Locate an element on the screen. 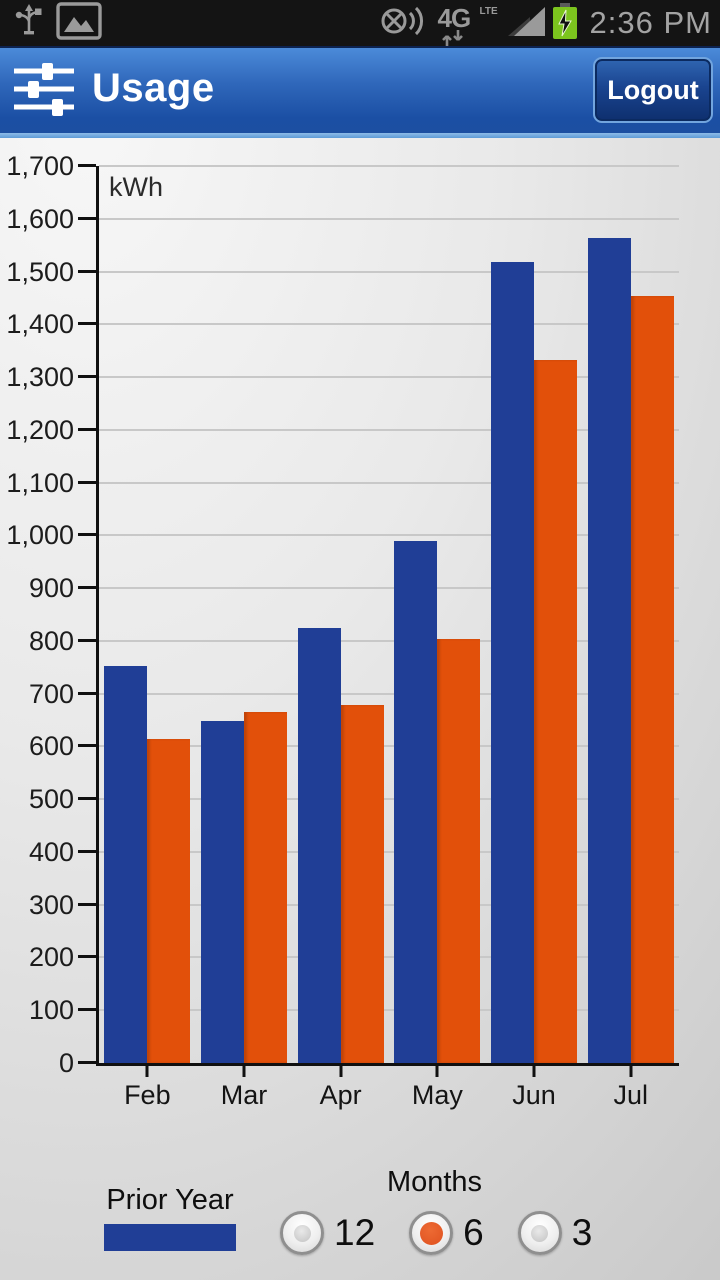 The image size is (720, 1280). radio-dot is located at coordinates (302, 1233).